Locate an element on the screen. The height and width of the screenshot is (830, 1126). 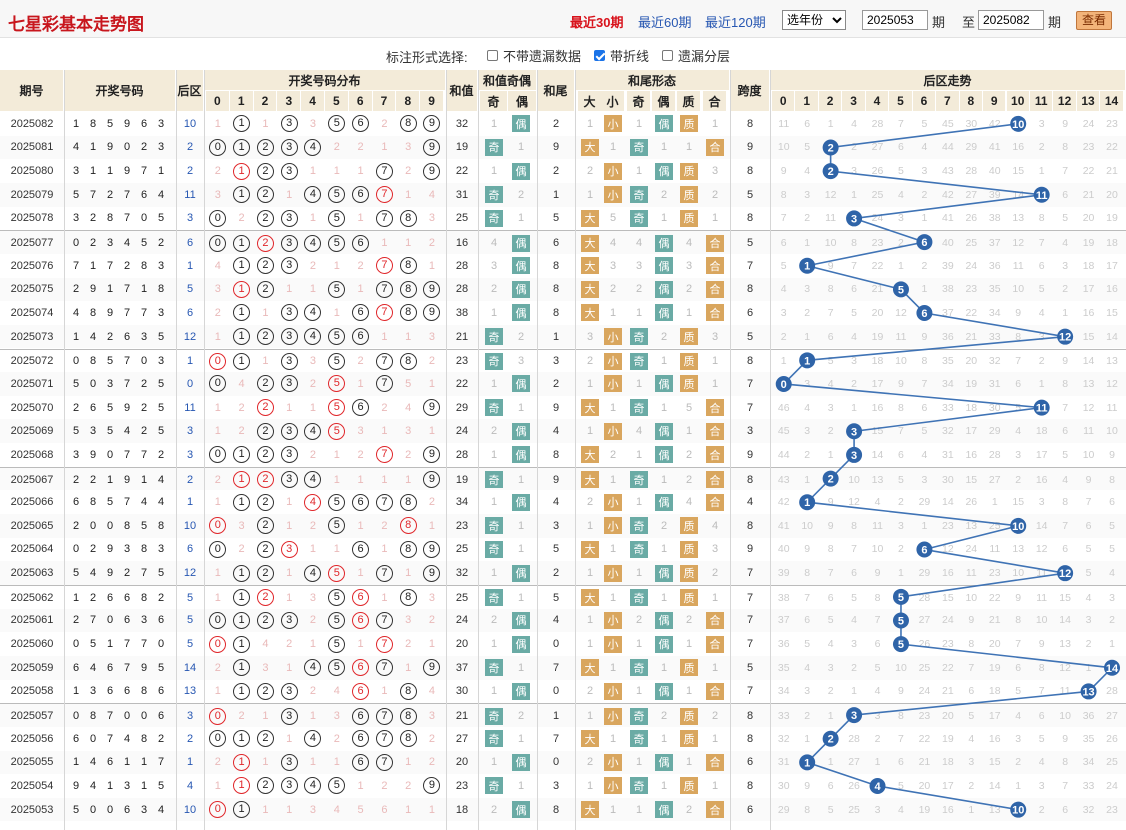
dist-cell: 5 is located at coordinates (337, 668).